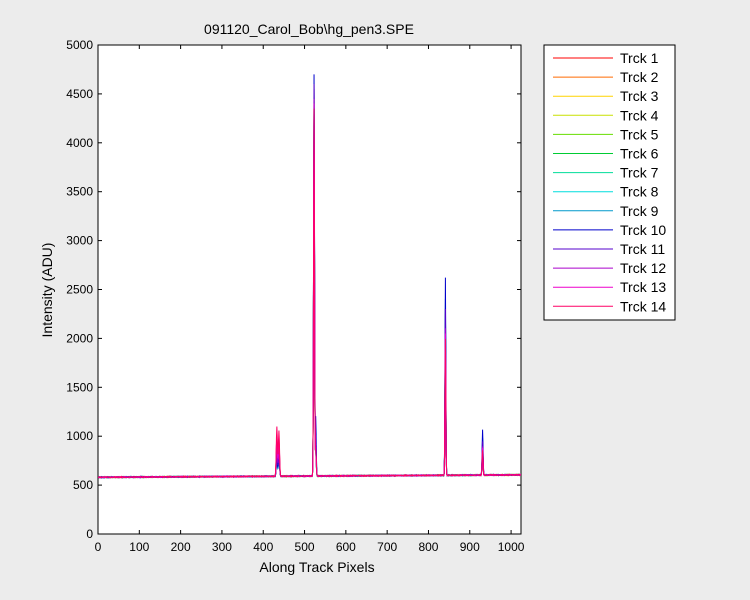 Image resolution: width=750 pixels, height=600 pixels. What do you see at coordinates (643, 287) in the screenshot?
I see `legend-label: Trck 13` at bounding box center [643, 287].